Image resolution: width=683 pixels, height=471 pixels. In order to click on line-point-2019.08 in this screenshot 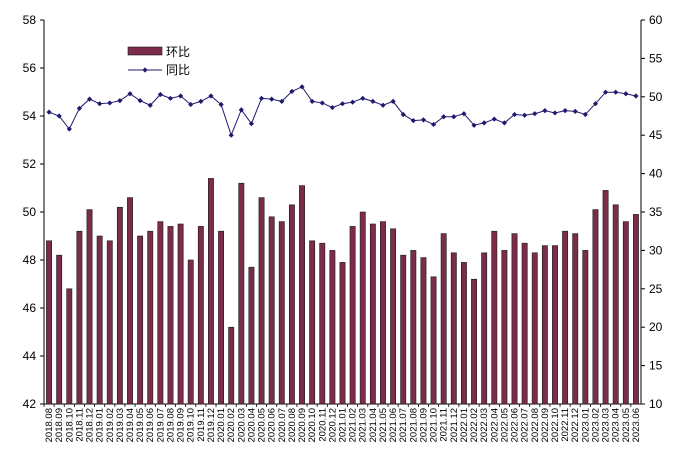, I will do `click(170, 98)`.